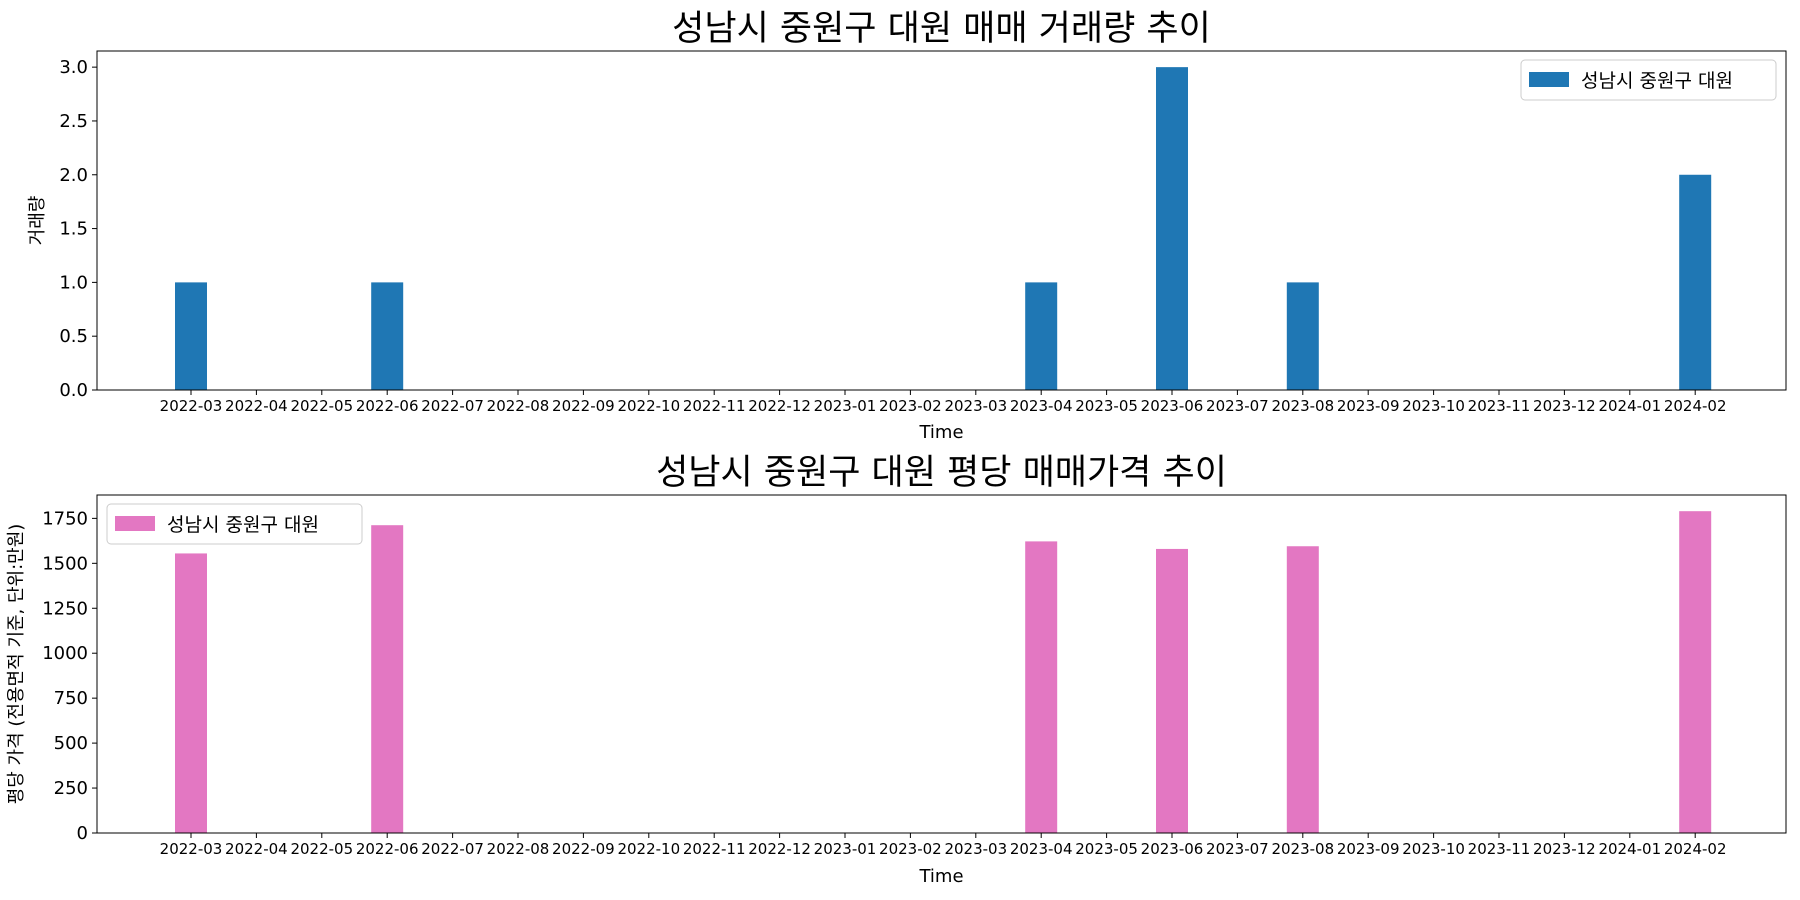 This screenshot has width=1800, height=900. What do you see at coordinates (73, 67) in the screenshot?
I see `y-tick-label: 3.0` at bounding box center [73, 67].